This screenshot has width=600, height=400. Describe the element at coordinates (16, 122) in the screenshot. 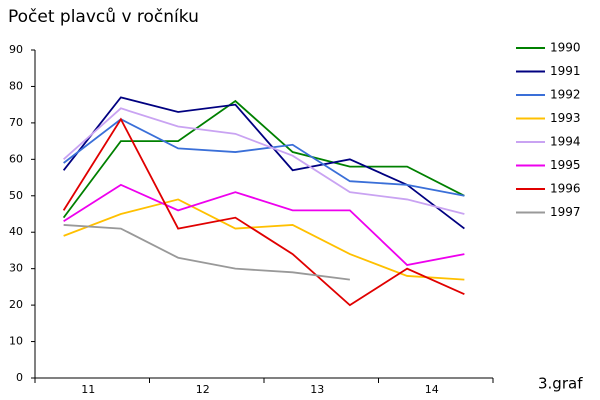

I see `y-tick-label: 70` at that location.